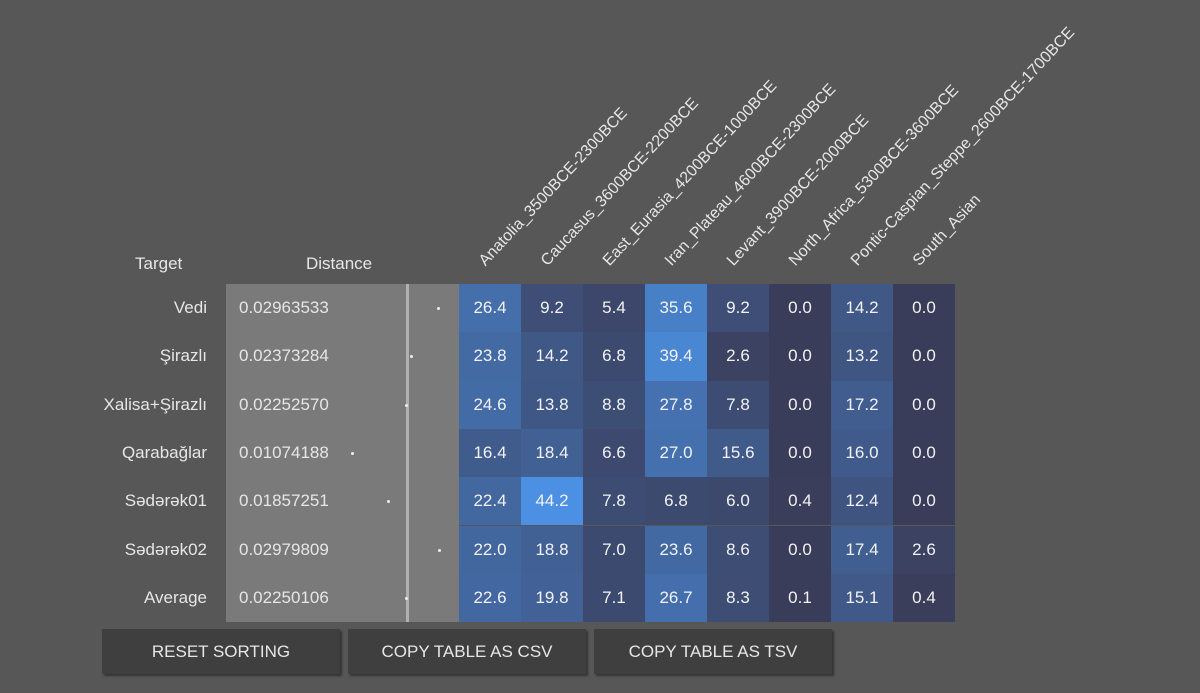 The image size is (1200, 693). What do you see at coordinates (552, 453) in the screenshot?
I see `heat-cell: 18.4` at bounding box center [552, 453].